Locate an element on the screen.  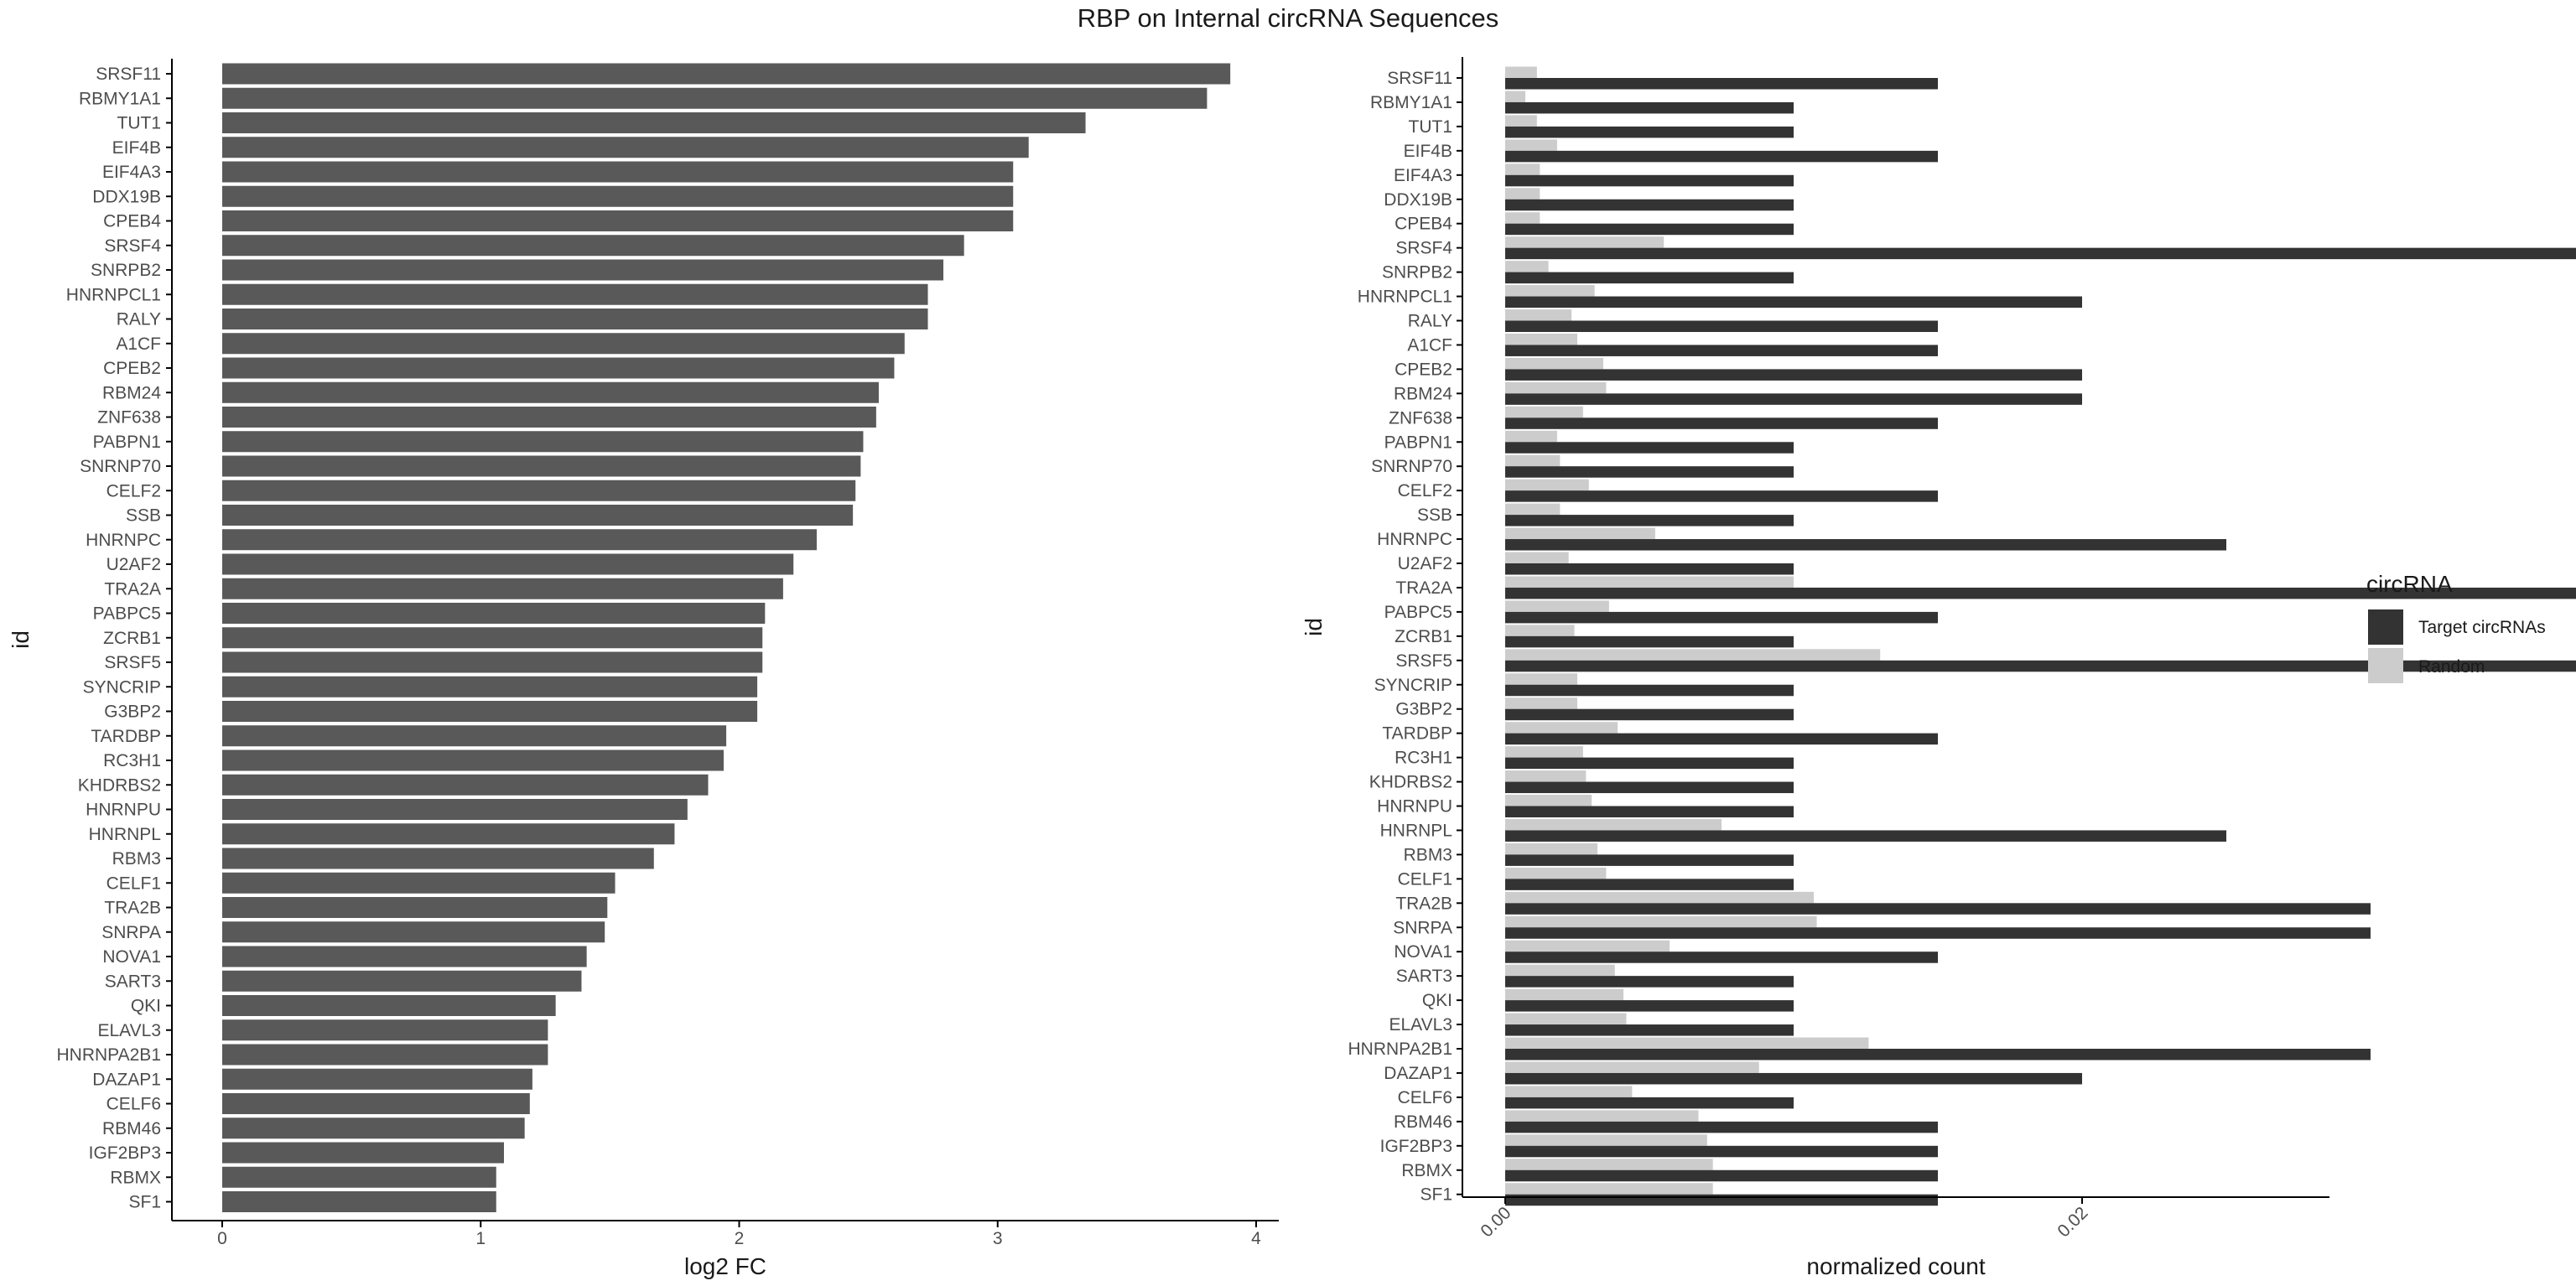
fc-y-tick-label: NOVA1 is located at coordinates (131, 957).